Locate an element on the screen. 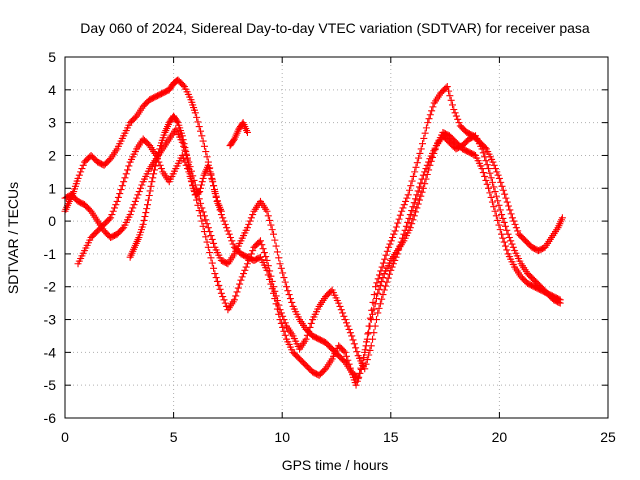  y-tick-label: 4 is located at coordinates (52, 90).